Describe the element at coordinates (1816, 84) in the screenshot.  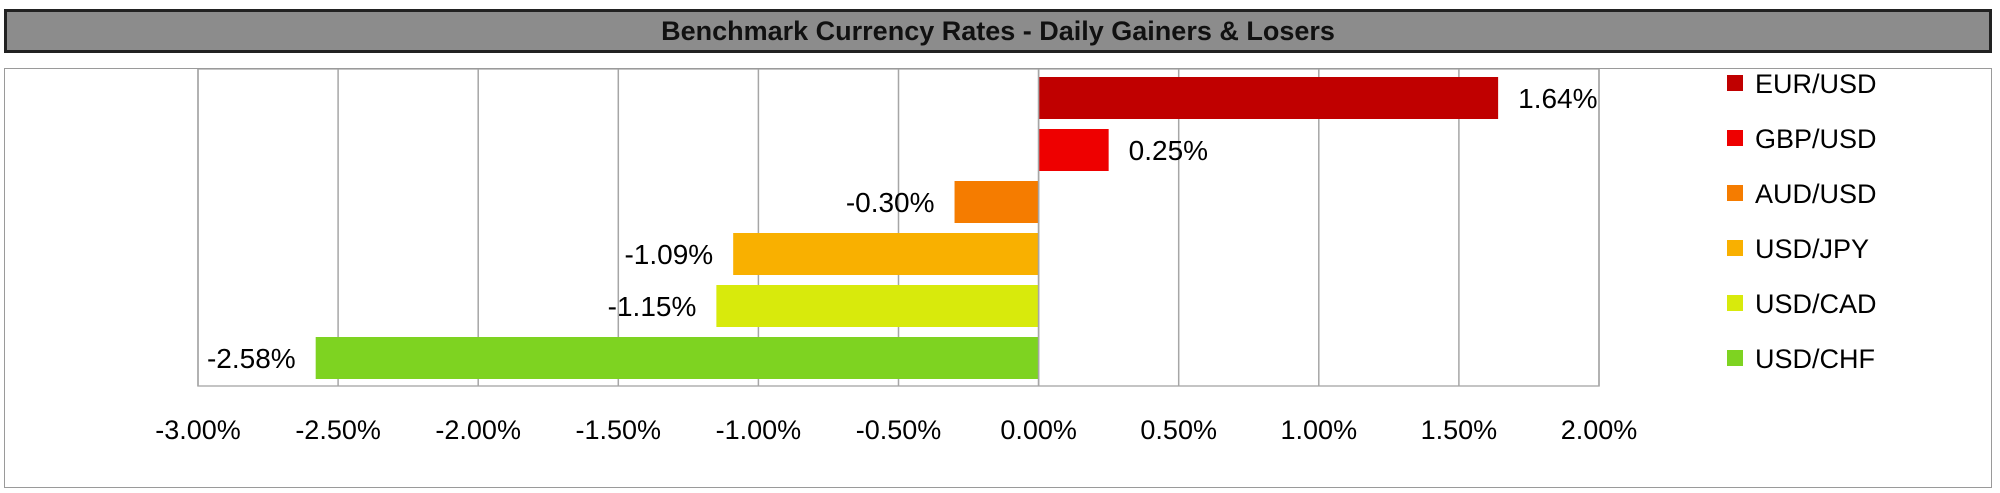
I see `legend-label: EUR/USD` at that location.